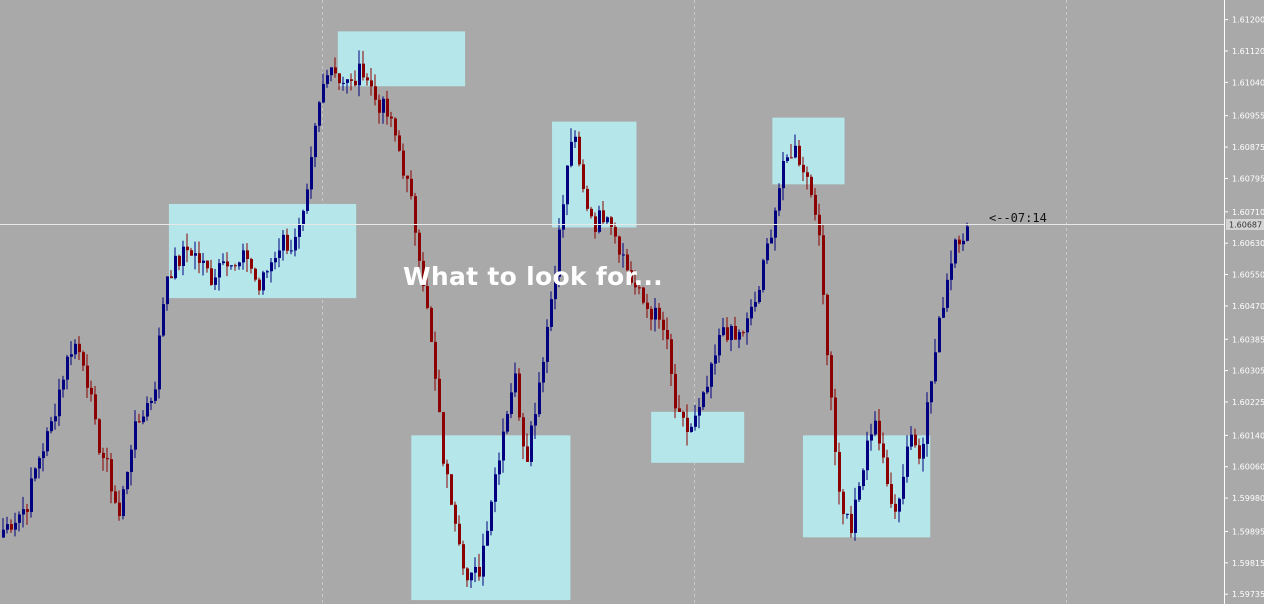 The height and width of the screenshot is (604, 1264). Describe the element at coordinates (1248, 275) in the screenshot. I see `price-axis-label: 1.60550` at that location.